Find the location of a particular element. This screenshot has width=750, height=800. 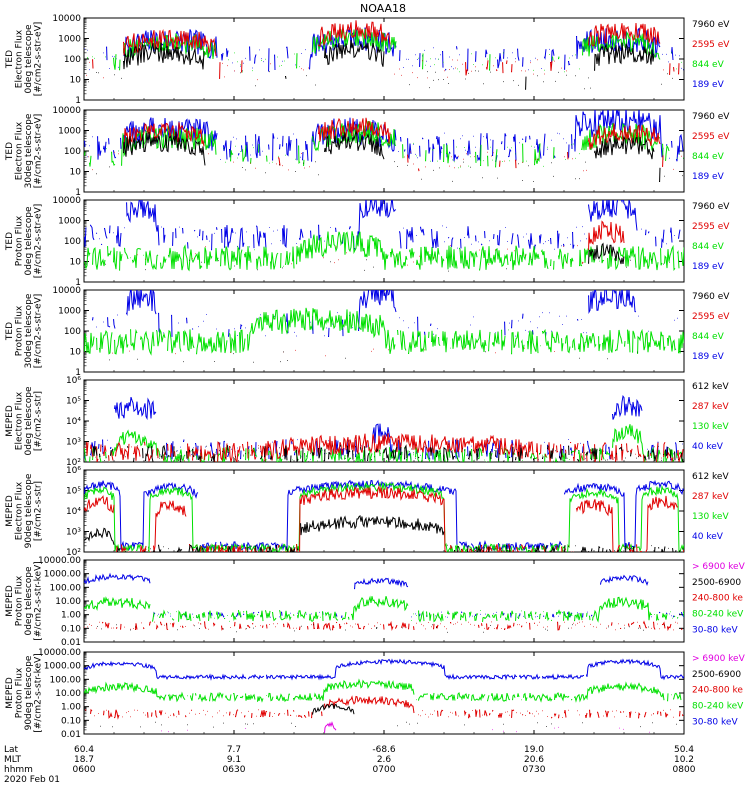

y-axis-label-line: [#/cm2-s-str-keV] is located at coordinates (39, 692).